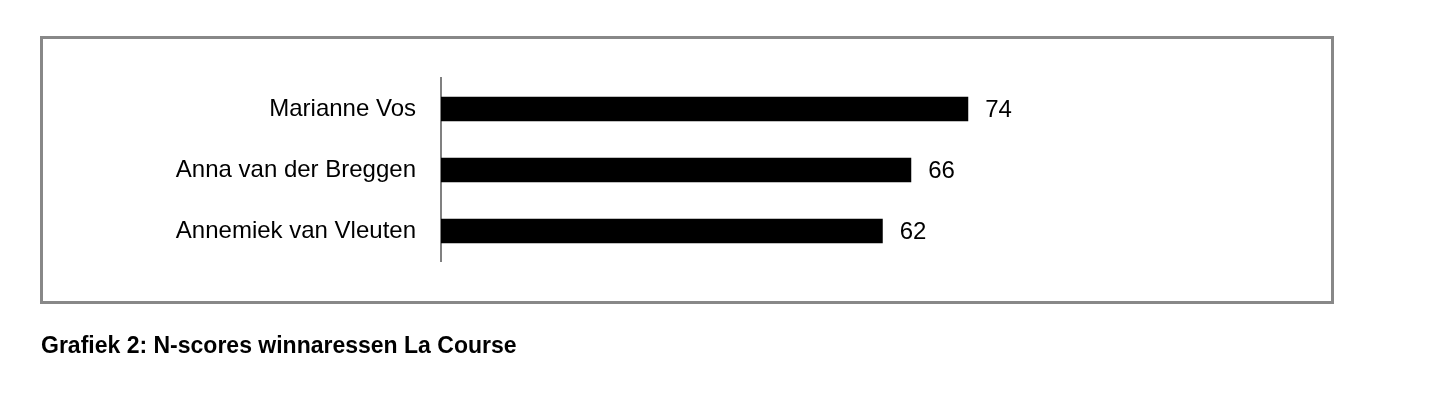 This screenshot has height=402, width=1436. What do you see at coordinates (279, 345) in the screenshot?
I see `text: Grafiek 2: N-scores winnaressen La Course` at bounding box center [279, 345].